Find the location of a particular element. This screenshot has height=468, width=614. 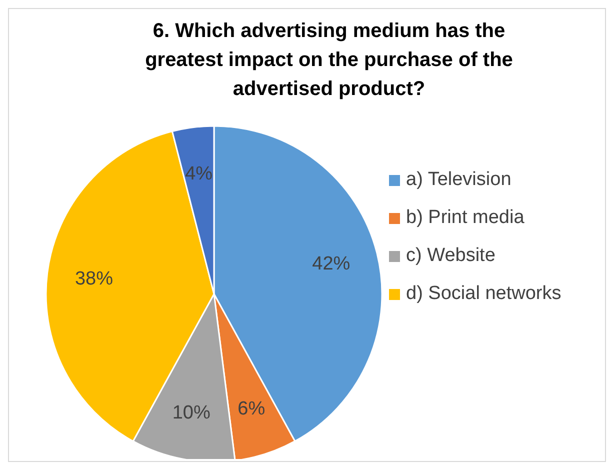

legend-label: a) Television is located at coordinates (459, 180).